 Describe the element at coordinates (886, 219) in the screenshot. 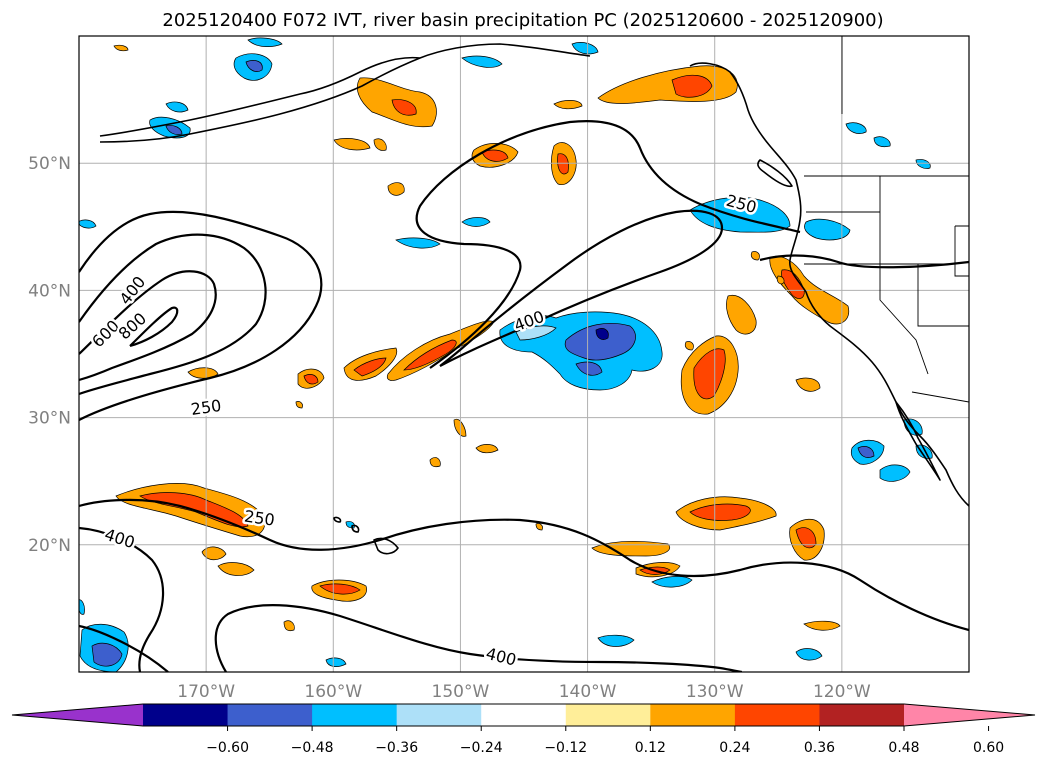

I see `political-borders` at that location.